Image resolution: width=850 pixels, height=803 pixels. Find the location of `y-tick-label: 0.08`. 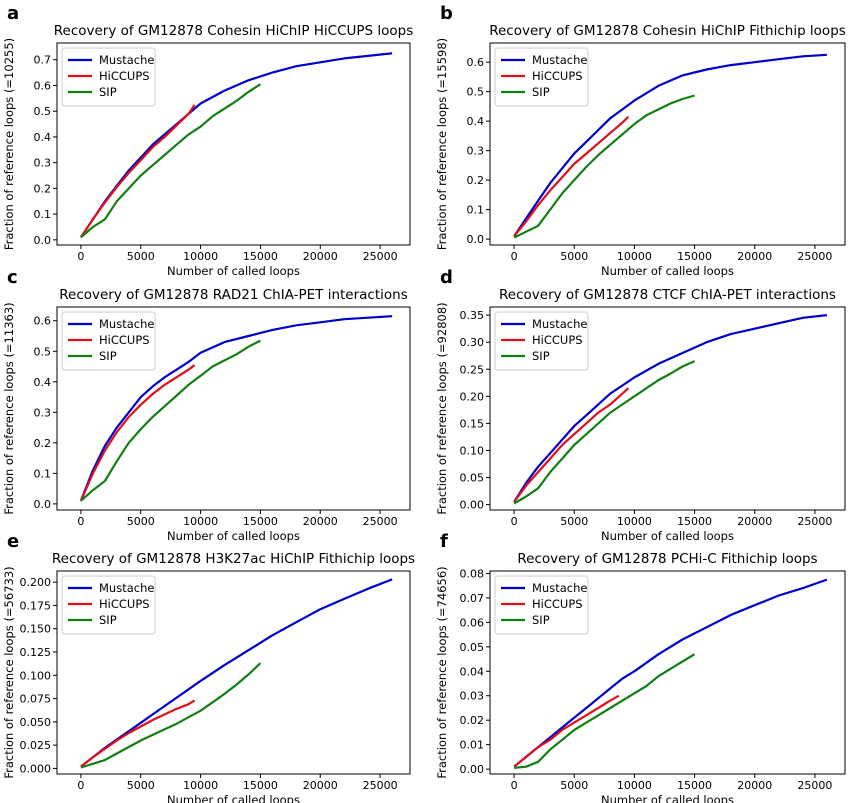

y-tick-label: 0.08 is located at coordinates (472, 573).